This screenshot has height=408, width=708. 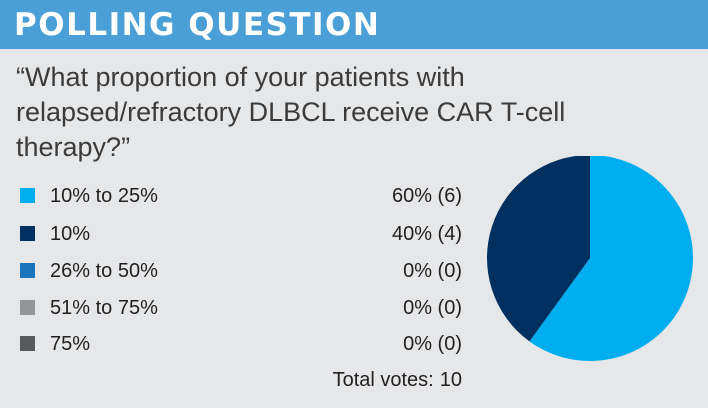 I want to click on page-title: POLLING QUESTION, so click(x=197, y=25).